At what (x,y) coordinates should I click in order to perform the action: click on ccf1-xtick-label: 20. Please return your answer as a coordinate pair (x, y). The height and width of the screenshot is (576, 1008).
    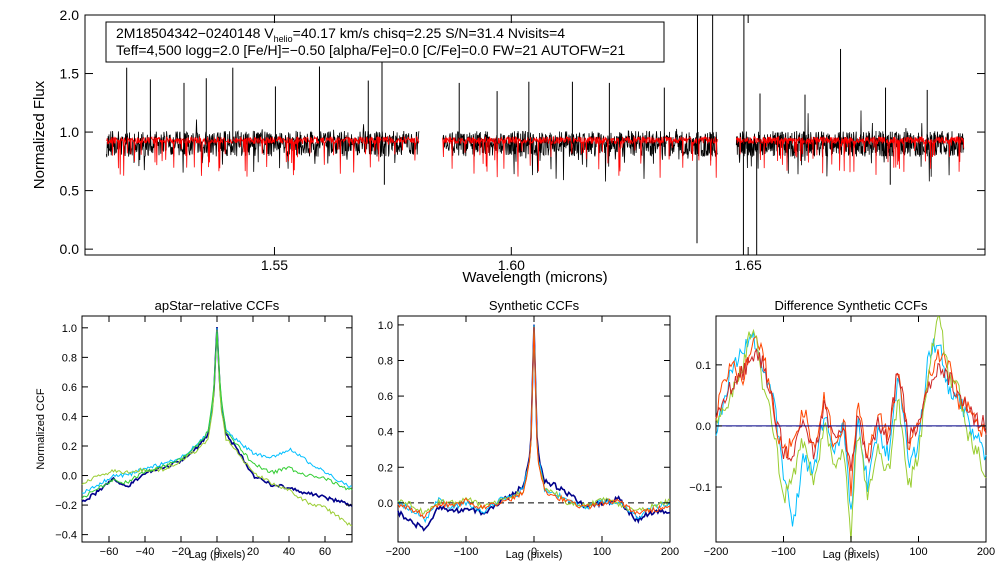
    Looking at the image, I should click on (253, 552).